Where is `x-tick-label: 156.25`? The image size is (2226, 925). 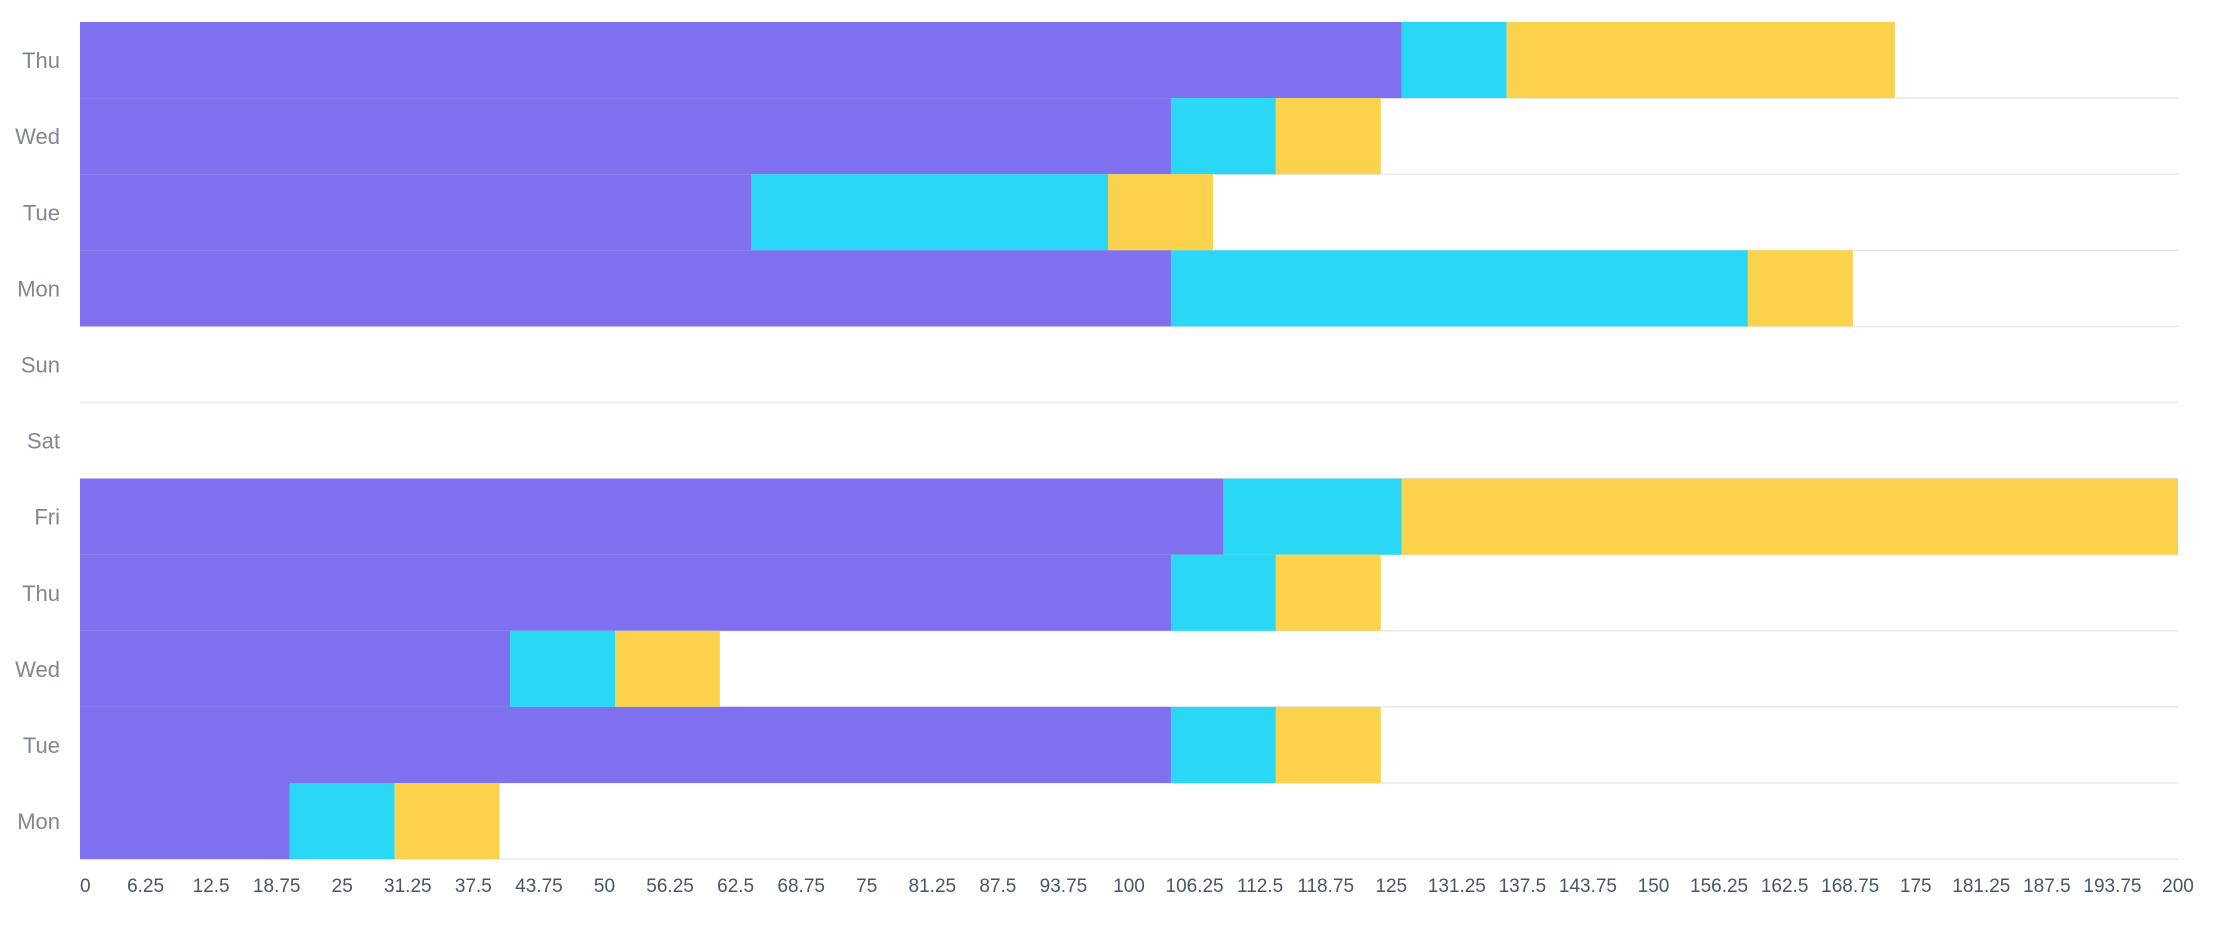
x-tick-label: 156.25 is located at coordinates (1719, 886).